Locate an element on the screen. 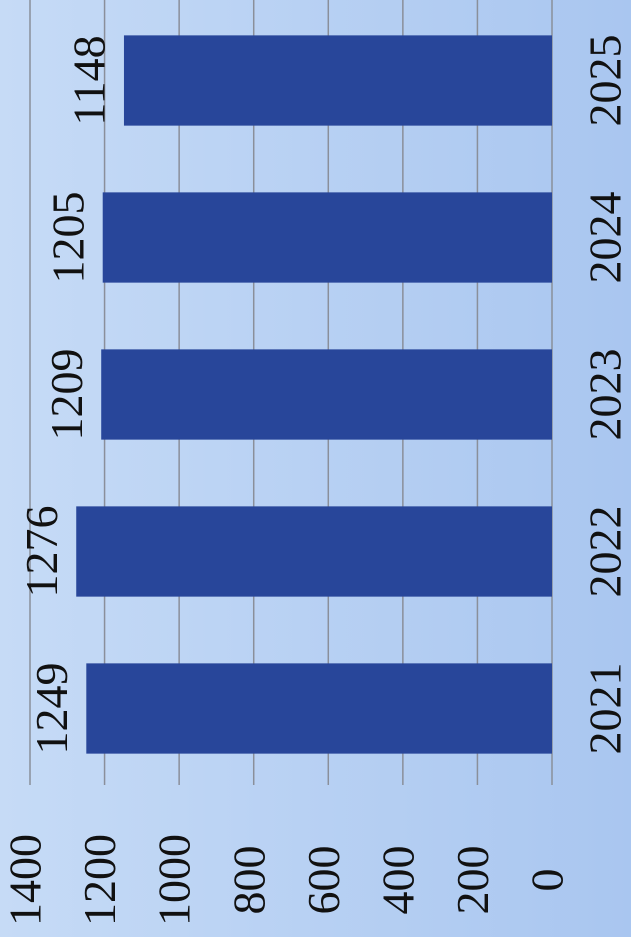 This screenshot has height=937, width=631. x-tick-label: 2022 is located at coordinates (605, 552).